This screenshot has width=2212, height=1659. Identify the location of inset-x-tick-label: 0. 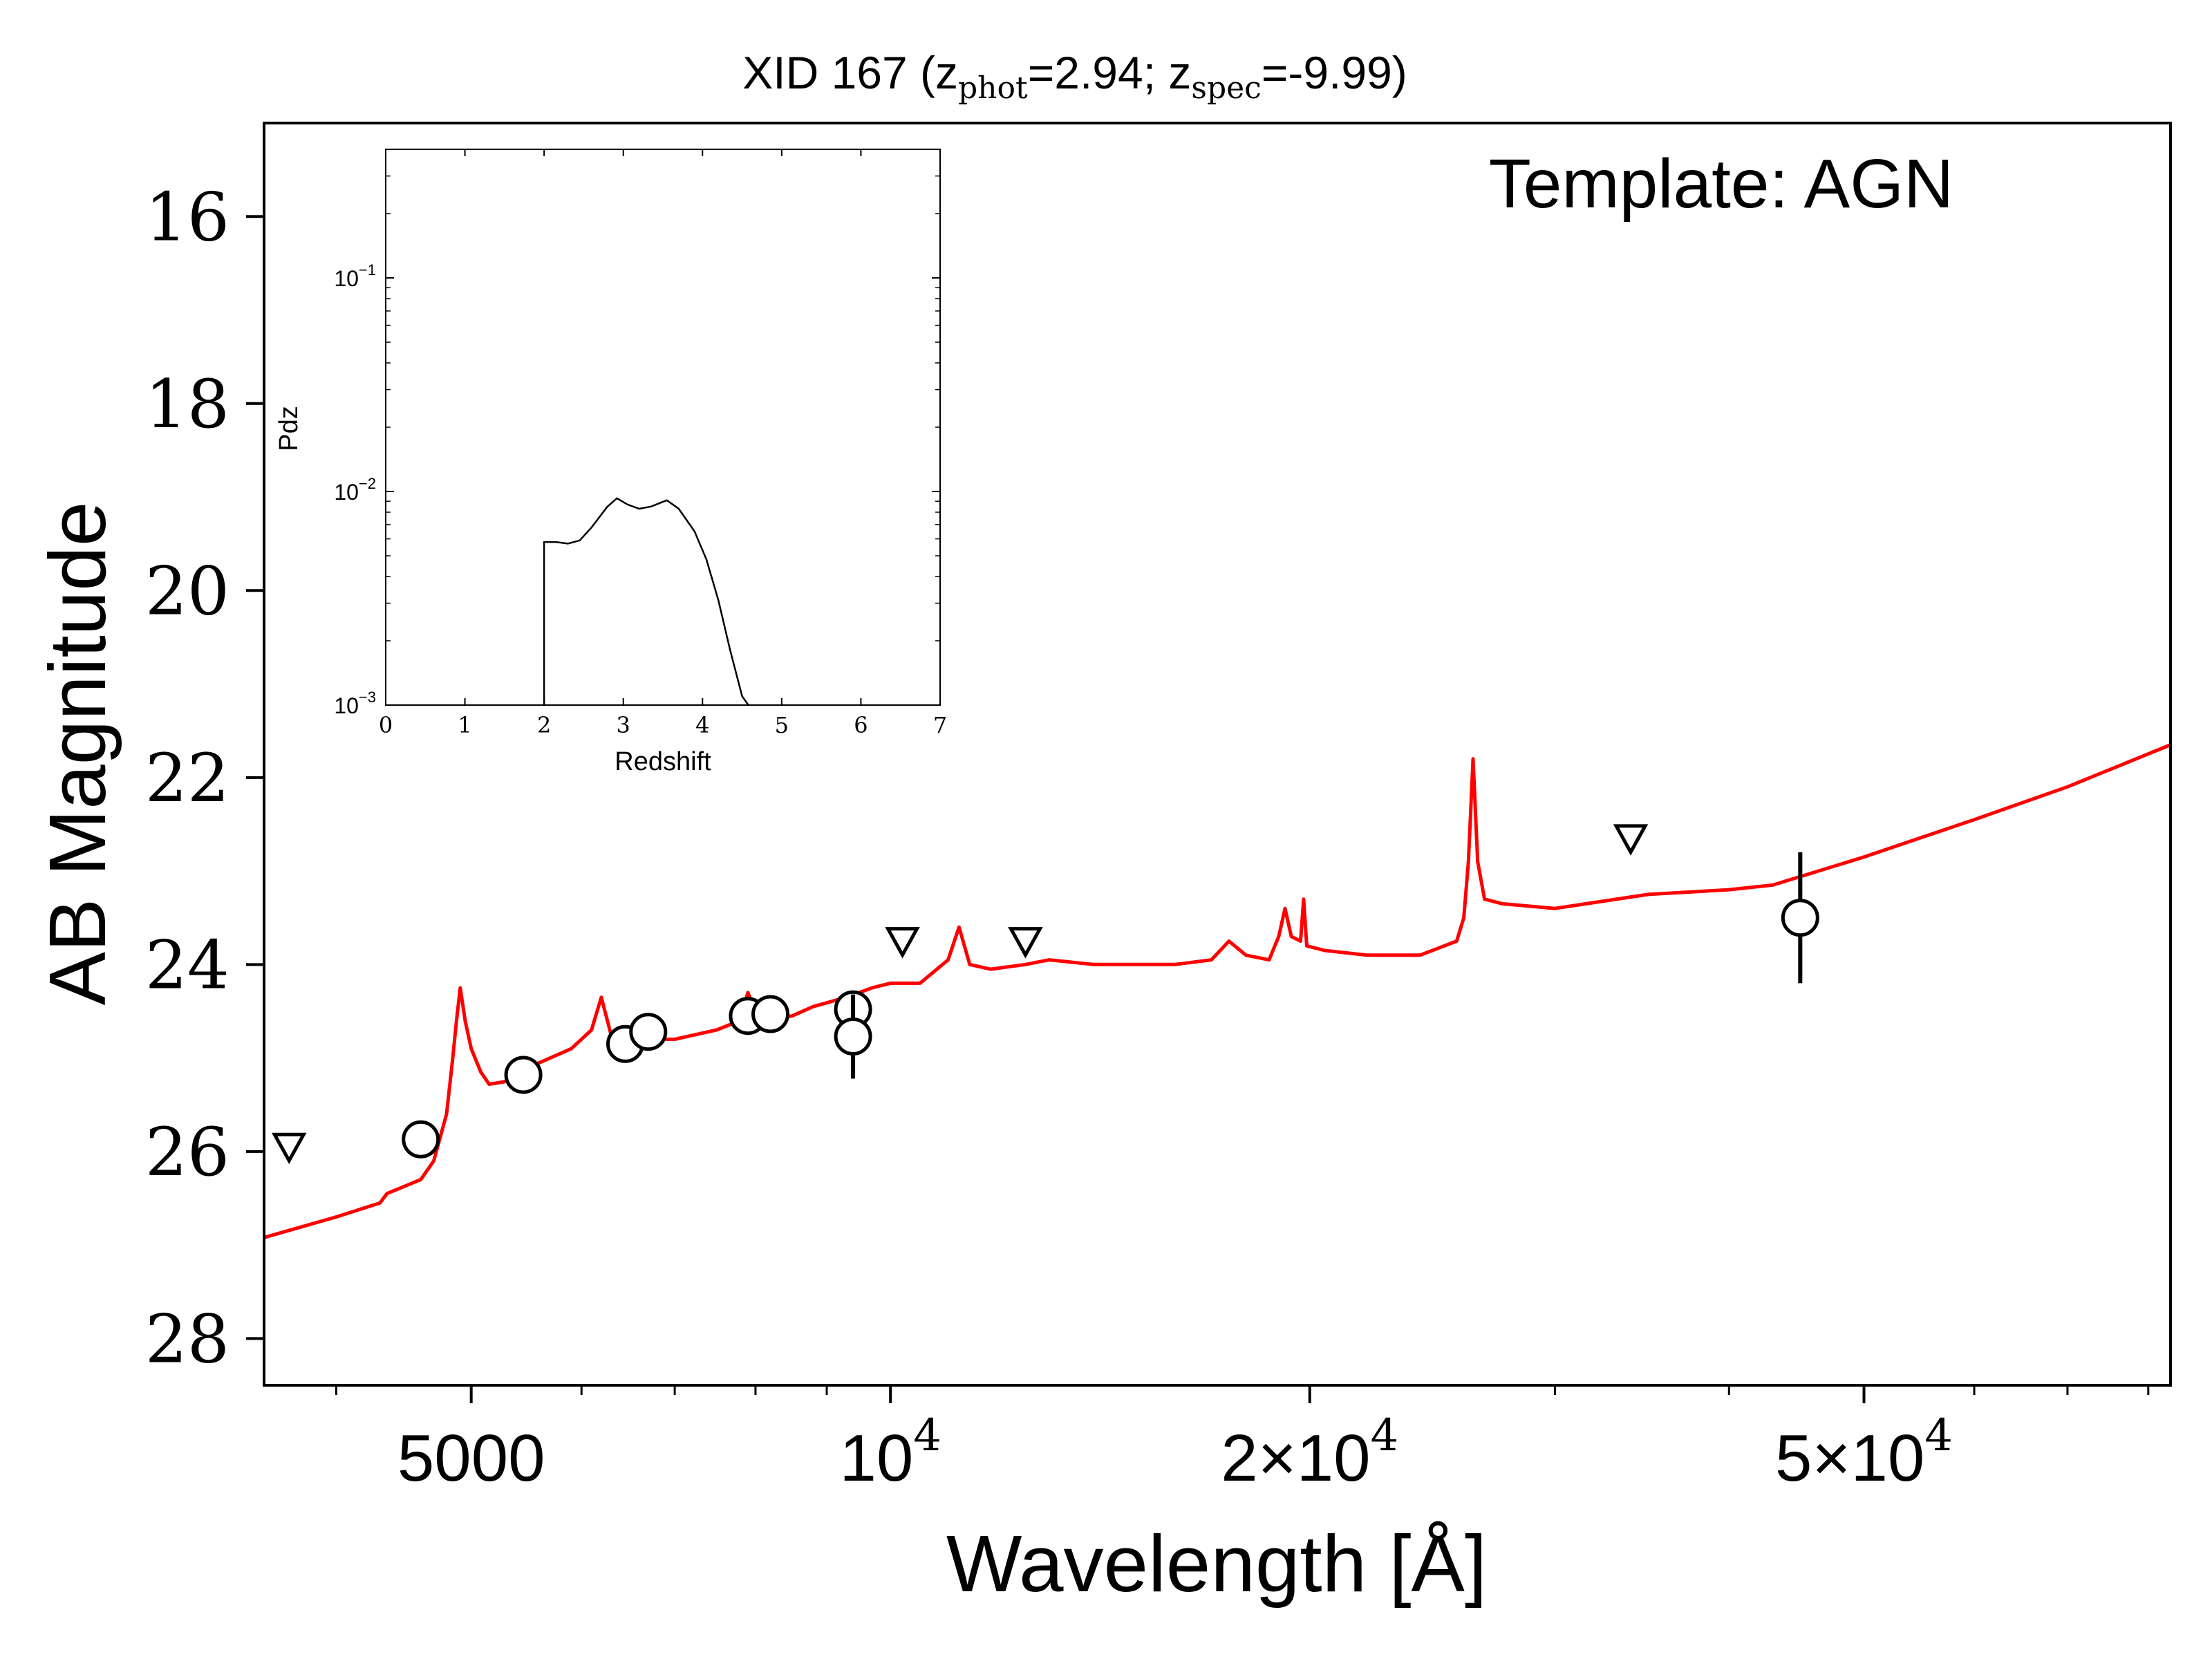
(386, 725).